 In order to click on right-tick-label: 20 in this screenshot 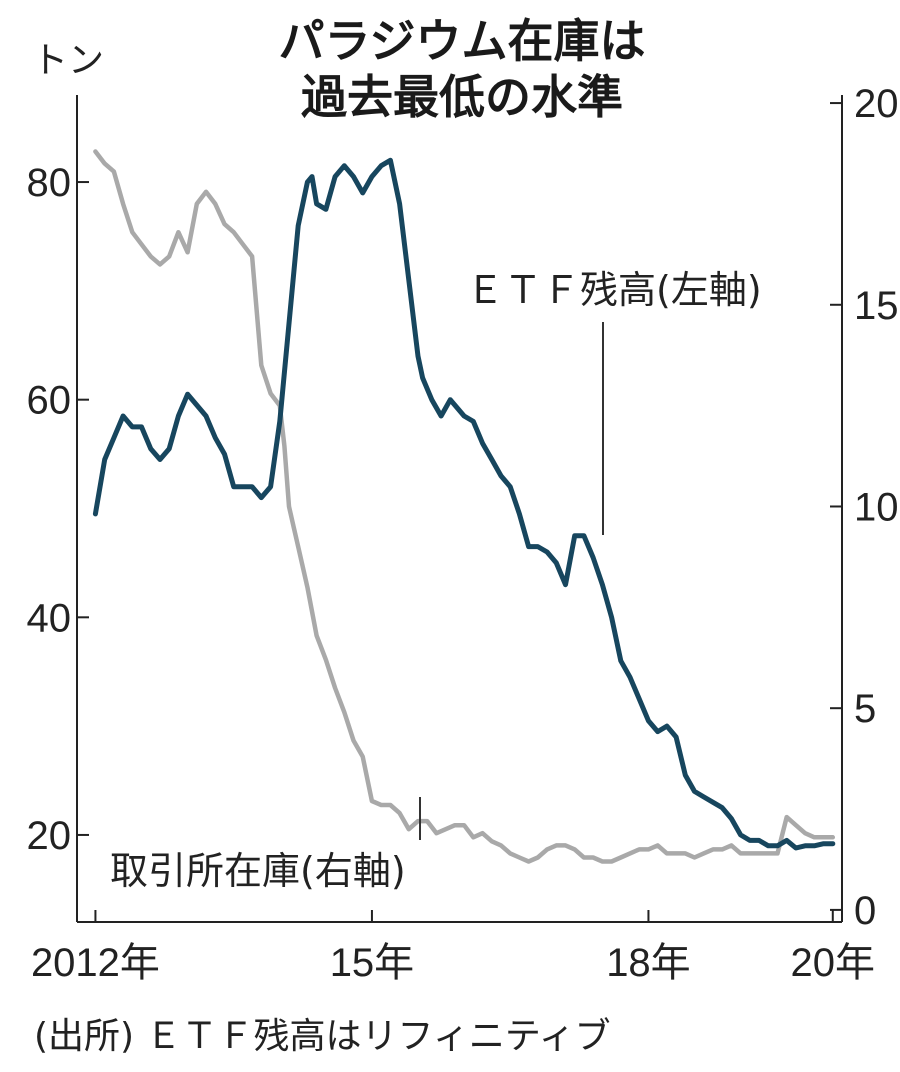, I will do `click(876, 104)`.